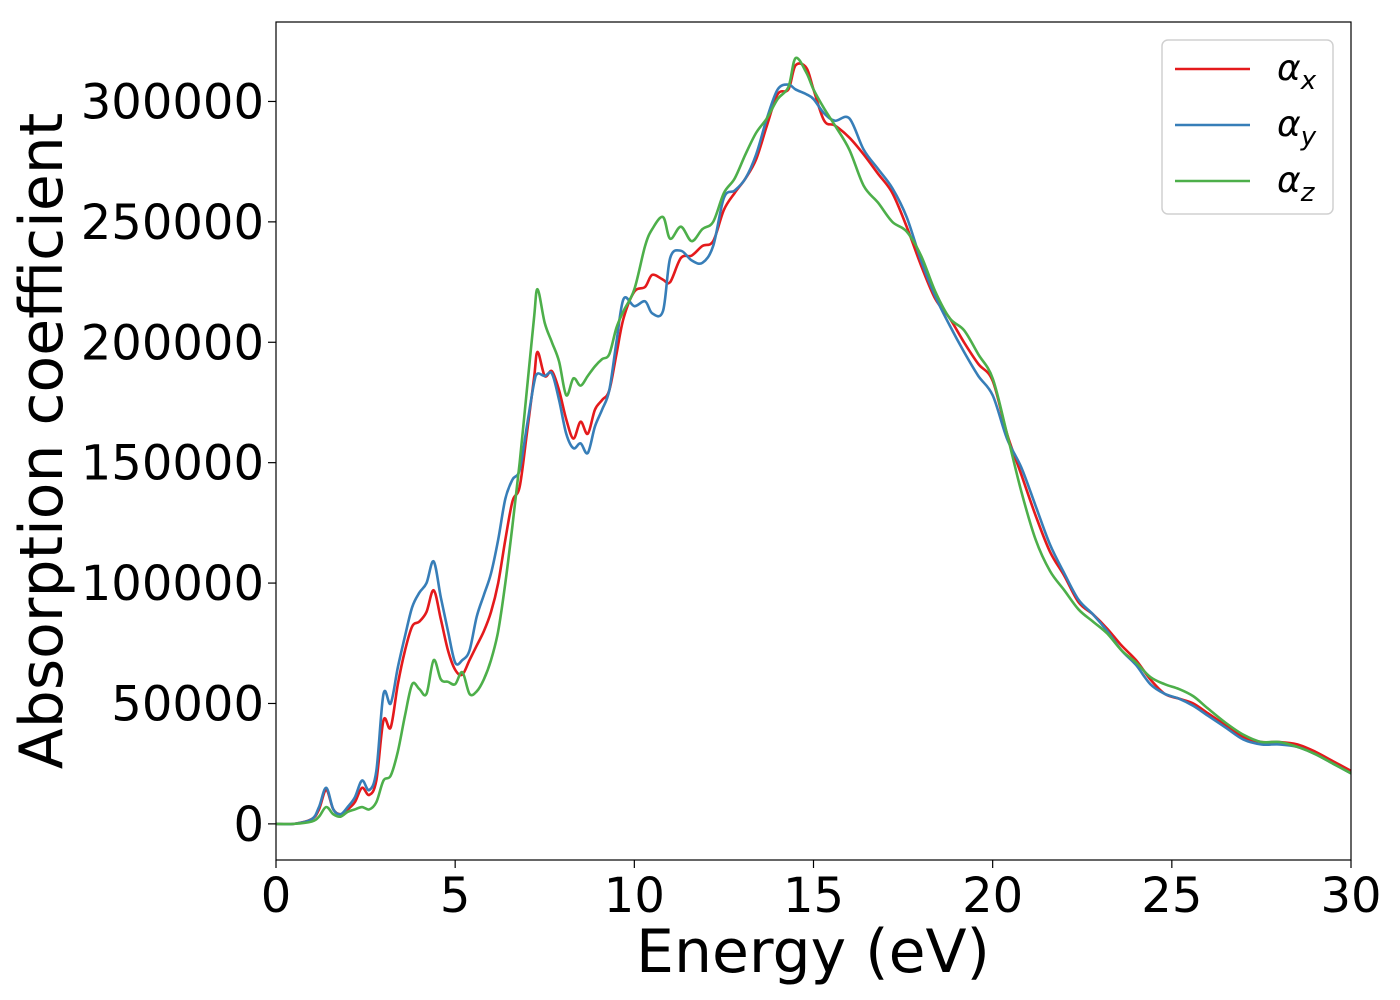 The height and width of the screenshot is (1000, 1400). What do you see at coordinates (1350, 896) in the screenshot?
I see `x-tick-label: 30` at bounding box center [1350, 896].